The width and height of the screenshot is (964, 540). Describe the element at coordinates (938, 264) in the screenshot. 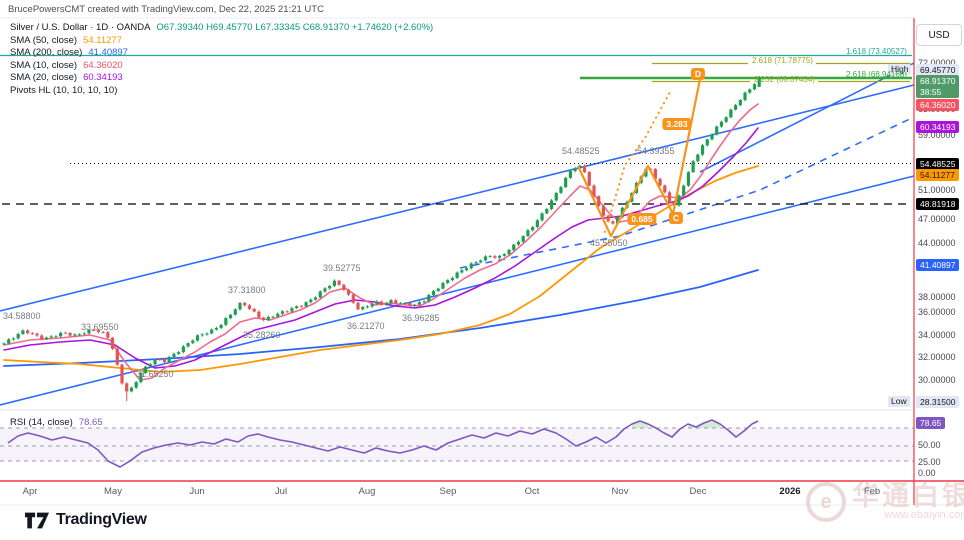

I see `price-axis-chip: 41.40897` at that location.